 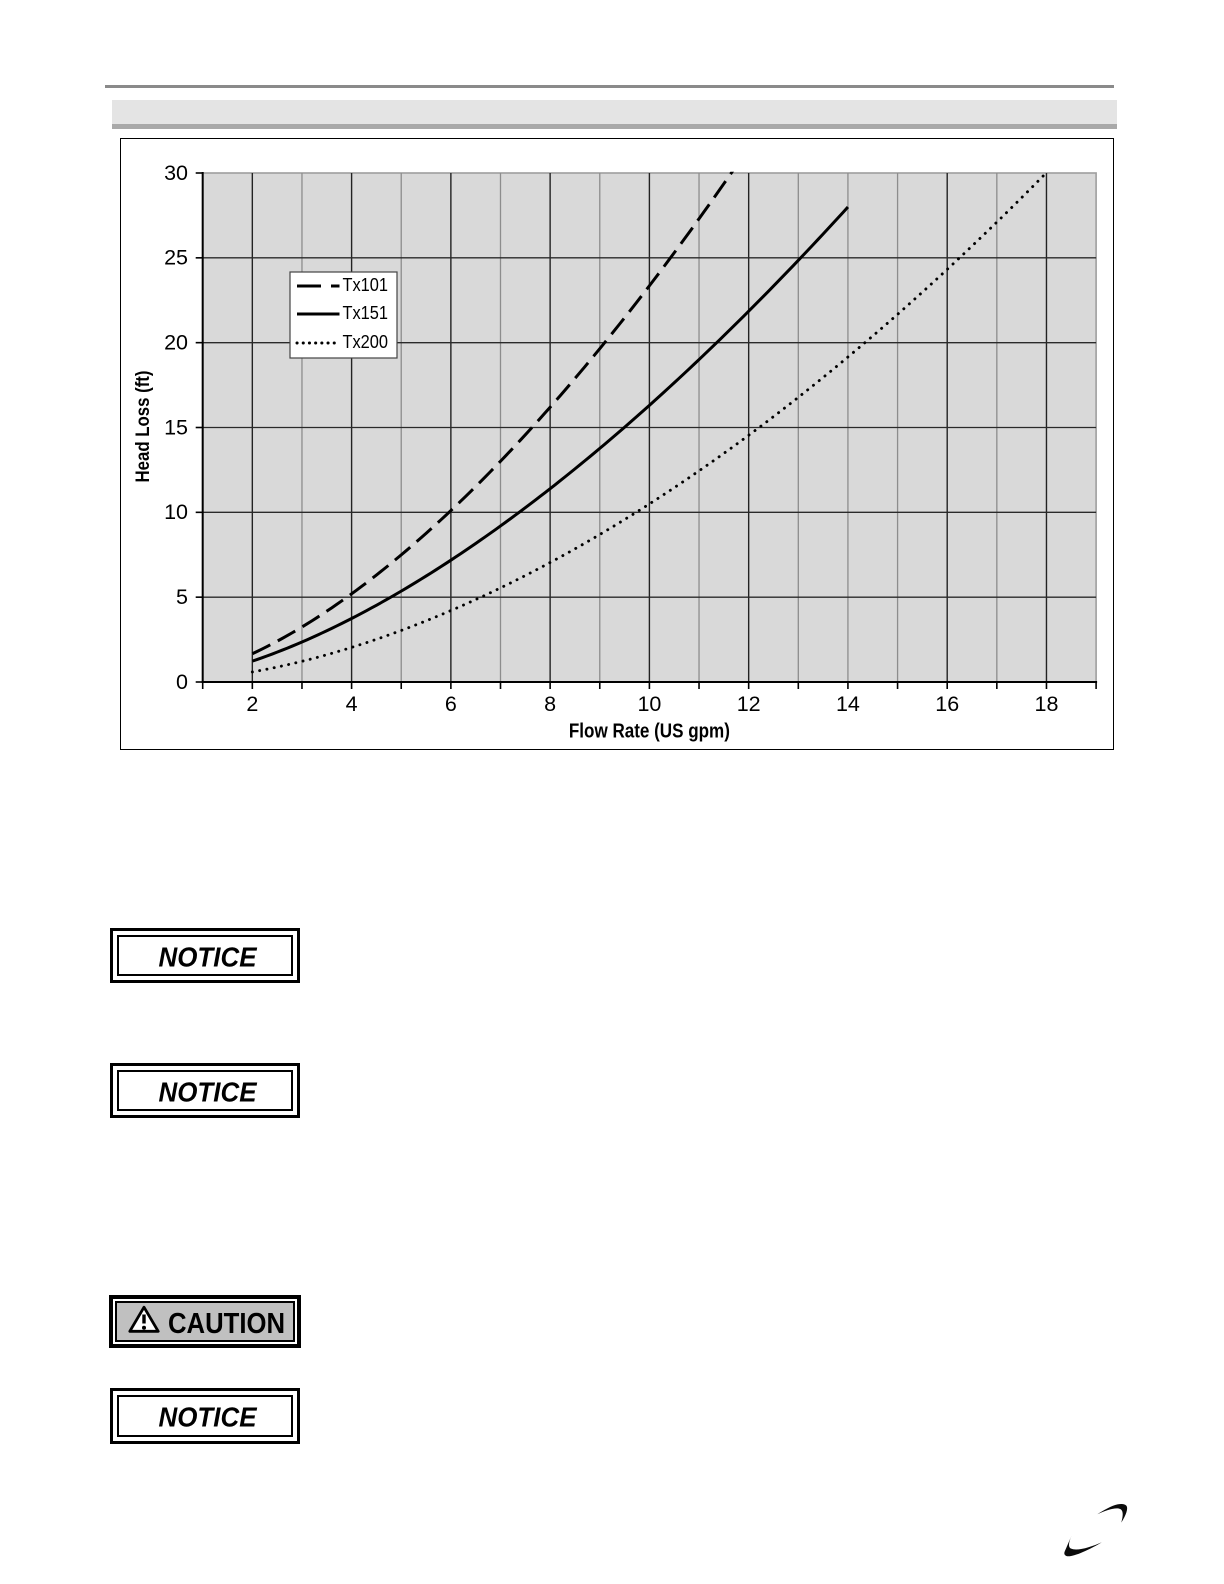 I want to click on svg-text: Head Loss (ft), so click(x=143, y=427).